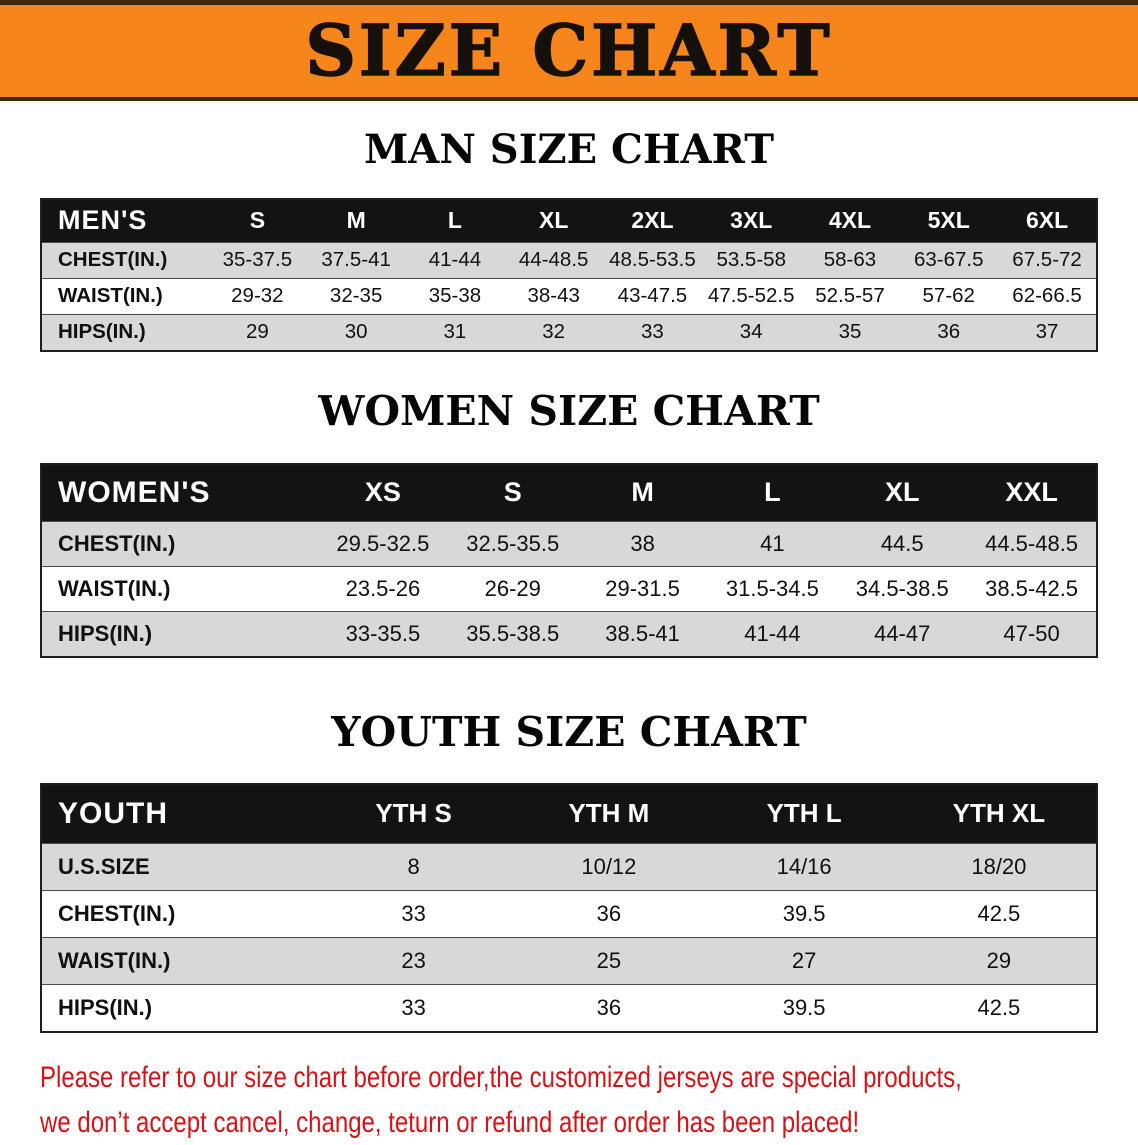 This screenshot has width=1138, height=1145. Describe the element at coordinates (902, 543) in the screenshot. I see `size-value: 44.5` at that location.